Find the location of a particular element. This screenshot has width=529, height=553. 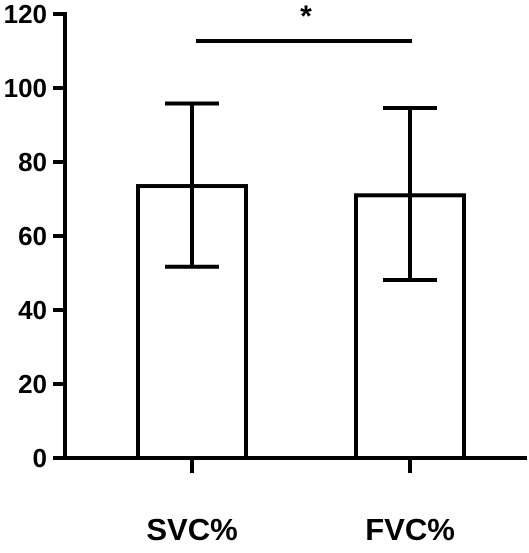

x-tick-label: SVC% is located at coordinates (191, 529).